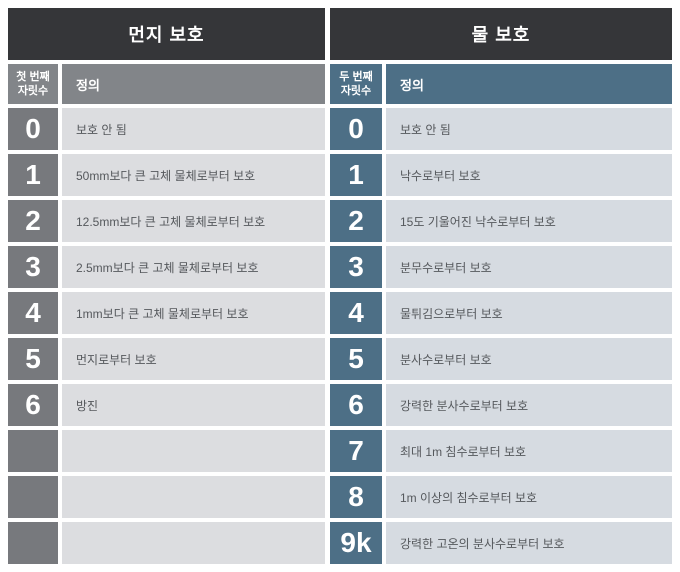  What do you see at coordinates (33, 84) in the screenshot?
I see `first-digit-column-header: 첫 번째 자릿수` at bounding box center [33, 84].